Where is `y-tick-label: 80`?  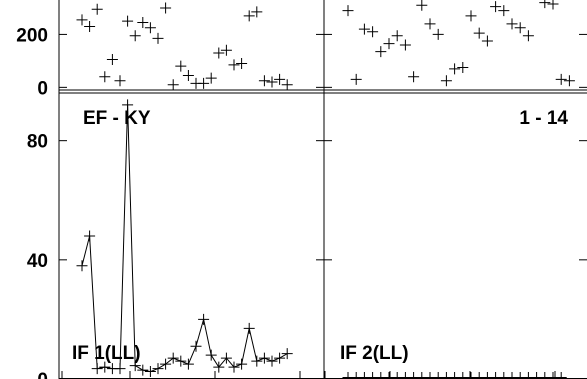 y-tick-label: 80 is located at coordinates (37, 142).